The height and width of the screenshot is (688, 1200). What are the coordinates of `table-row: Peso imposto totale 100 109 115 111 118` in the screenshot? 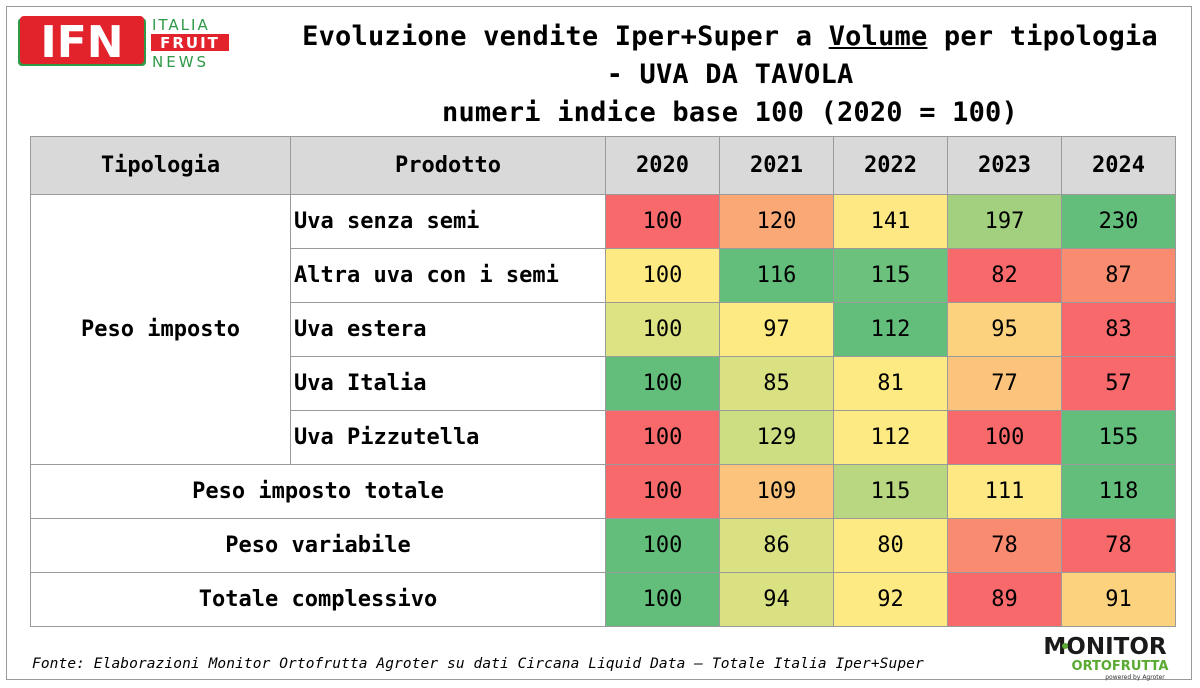 It's located at (603, 491).